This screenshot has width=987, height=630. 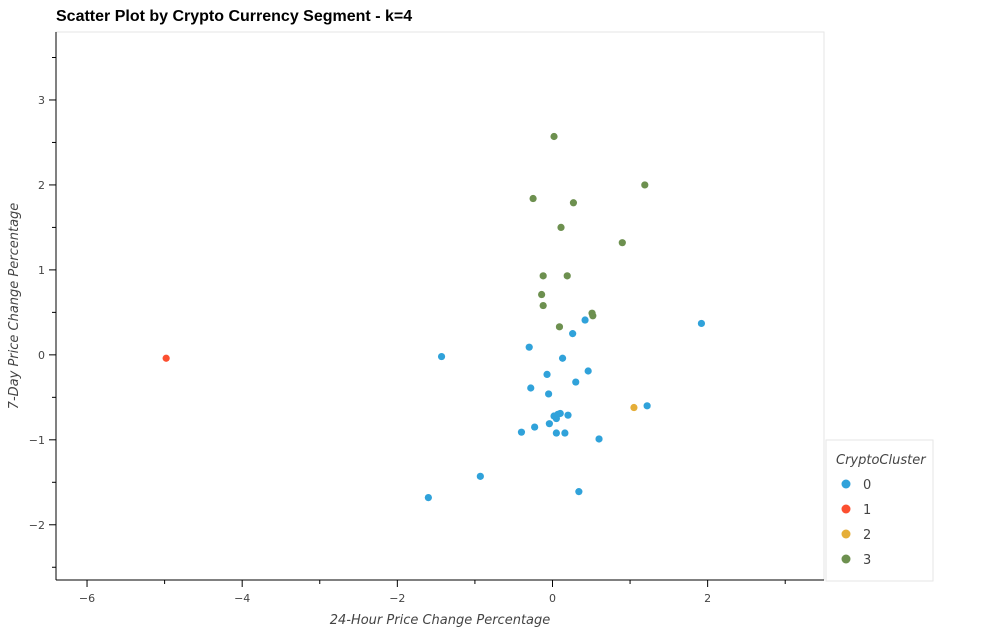 What do you see at coordinates (867, 535) in the screenshot?
I see `legend-label-2: 2` at bounding box center [867, 535].